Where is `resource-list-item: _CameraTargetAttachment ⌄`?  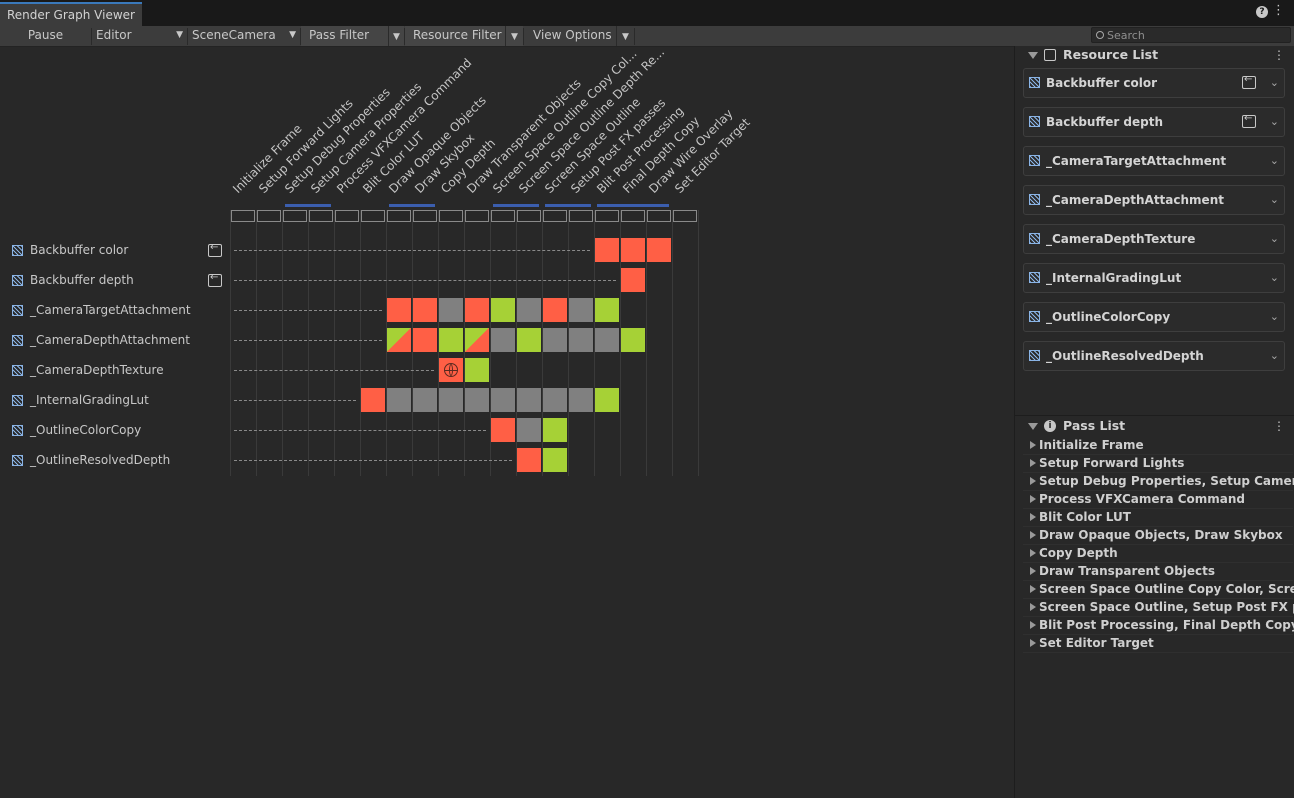 resource-list-item: _CameraTargetAttachment ⌄ is located at coordinates (1154, 161).